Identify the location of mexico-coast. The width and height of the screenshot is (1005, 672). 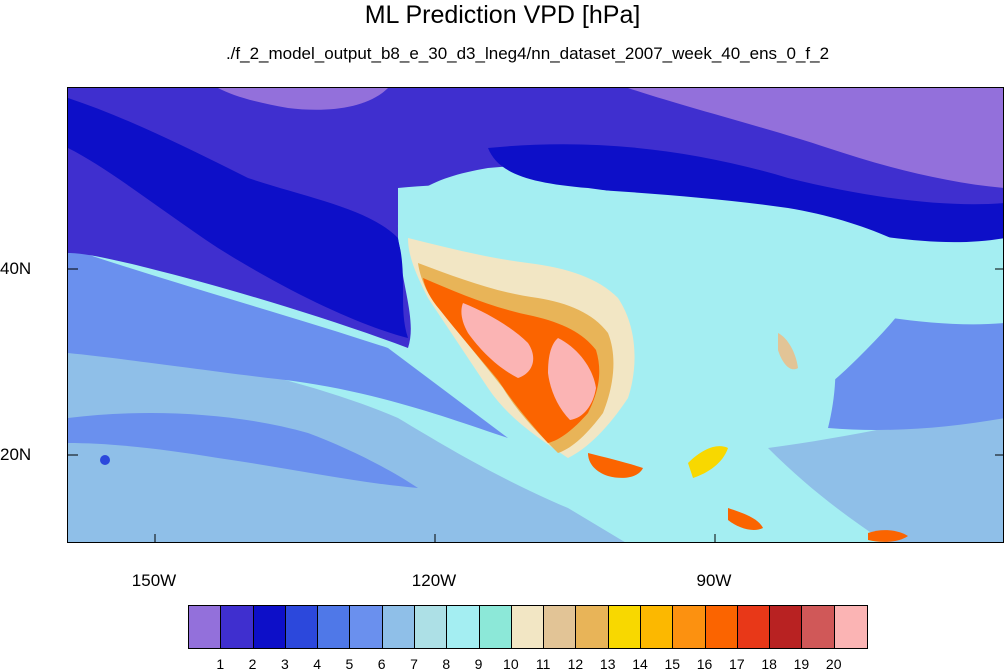
(615, 465).